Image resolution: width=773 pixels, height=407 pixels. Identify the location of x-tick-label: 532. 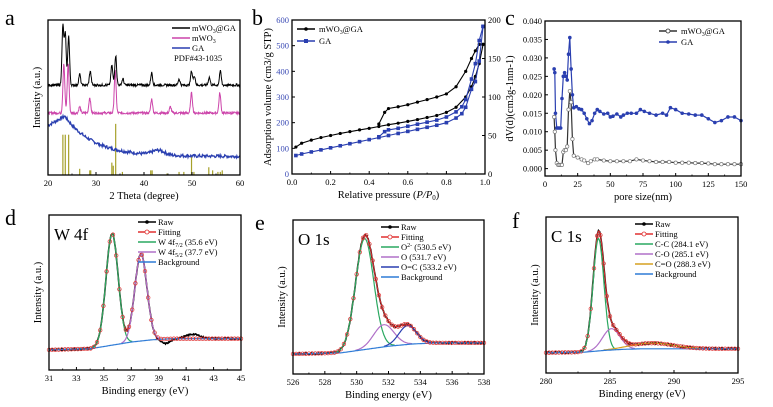
(388, 382).